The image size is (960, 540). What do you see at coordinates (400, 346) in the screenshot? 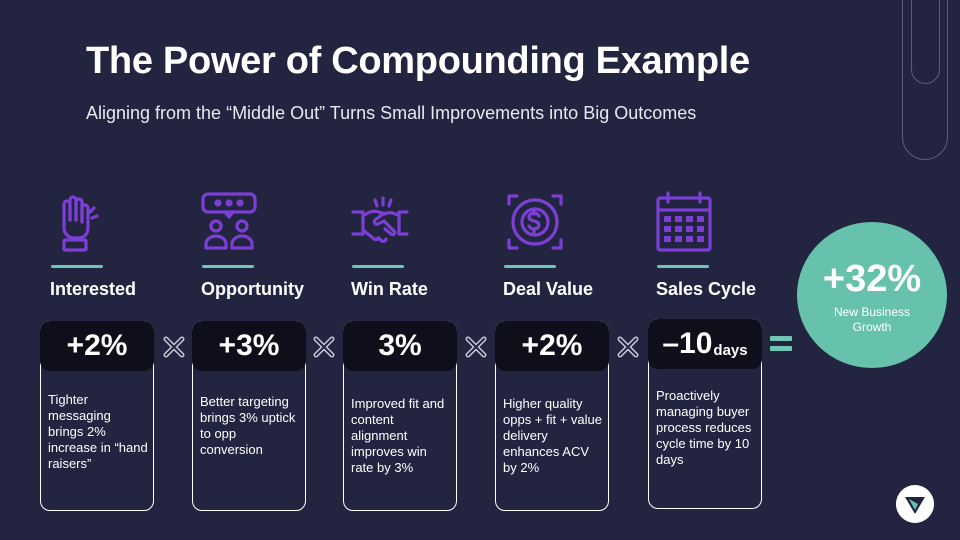
I see `metric-value: 3%` at bounding box center [400, 346].